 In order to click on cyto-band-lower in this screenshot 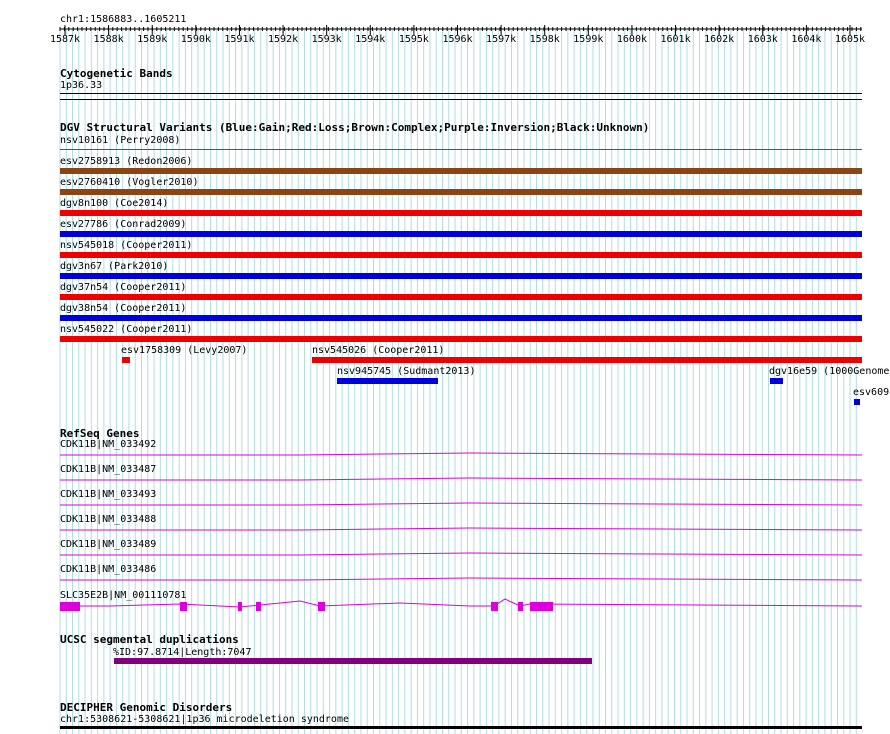, I will do `click(461, 99)`.